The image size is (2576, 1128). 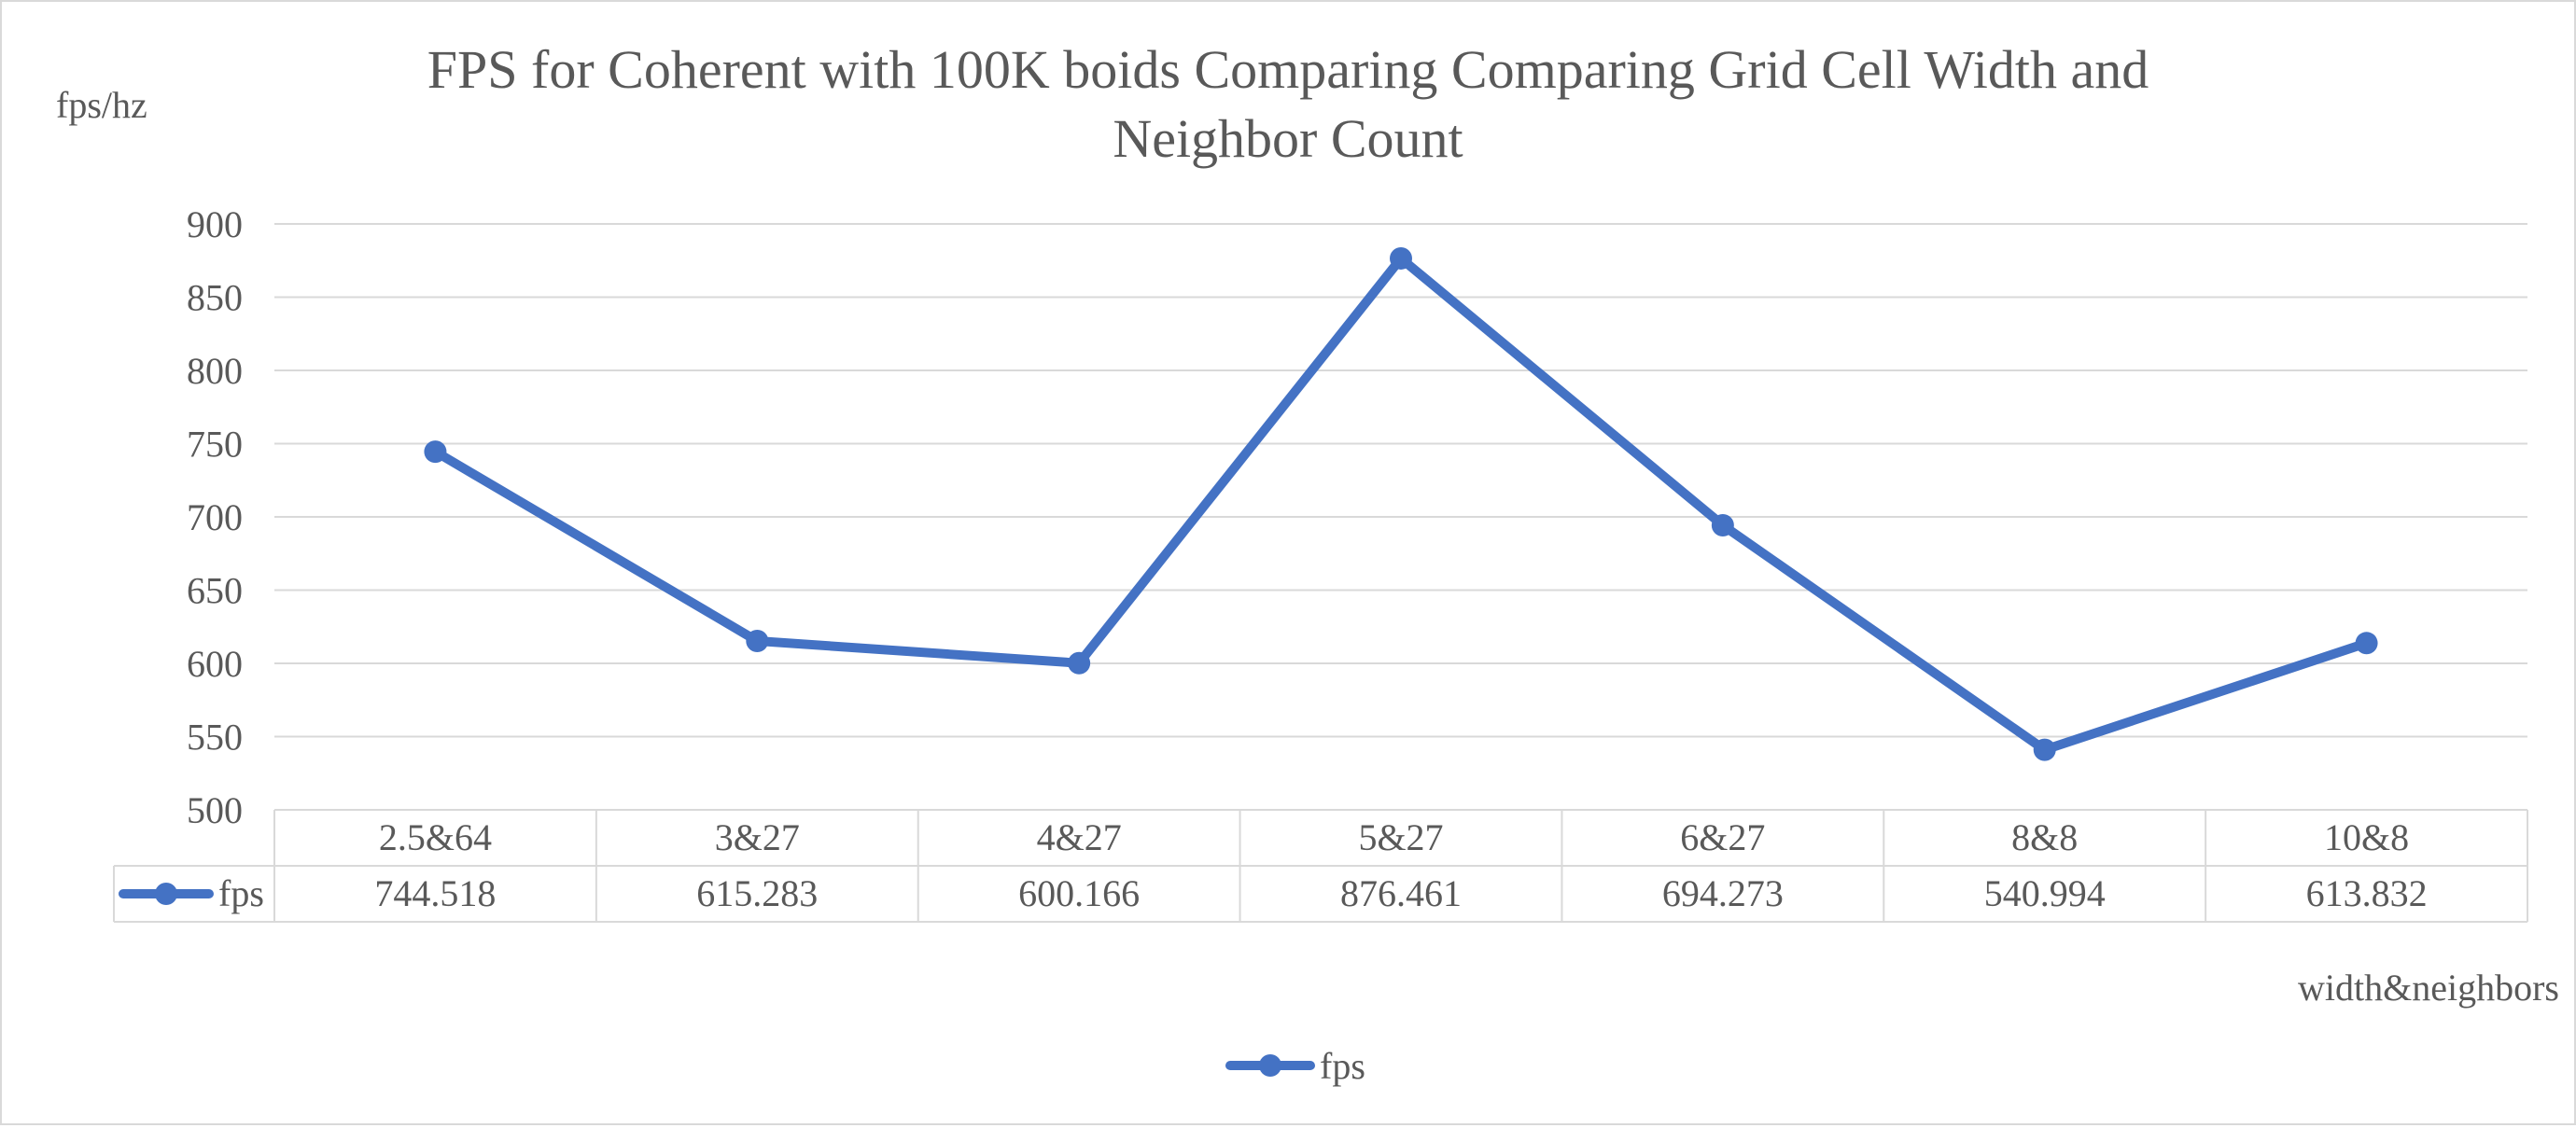 I want to click on data-table-value: 694.273, so click(x=1723, y=893).